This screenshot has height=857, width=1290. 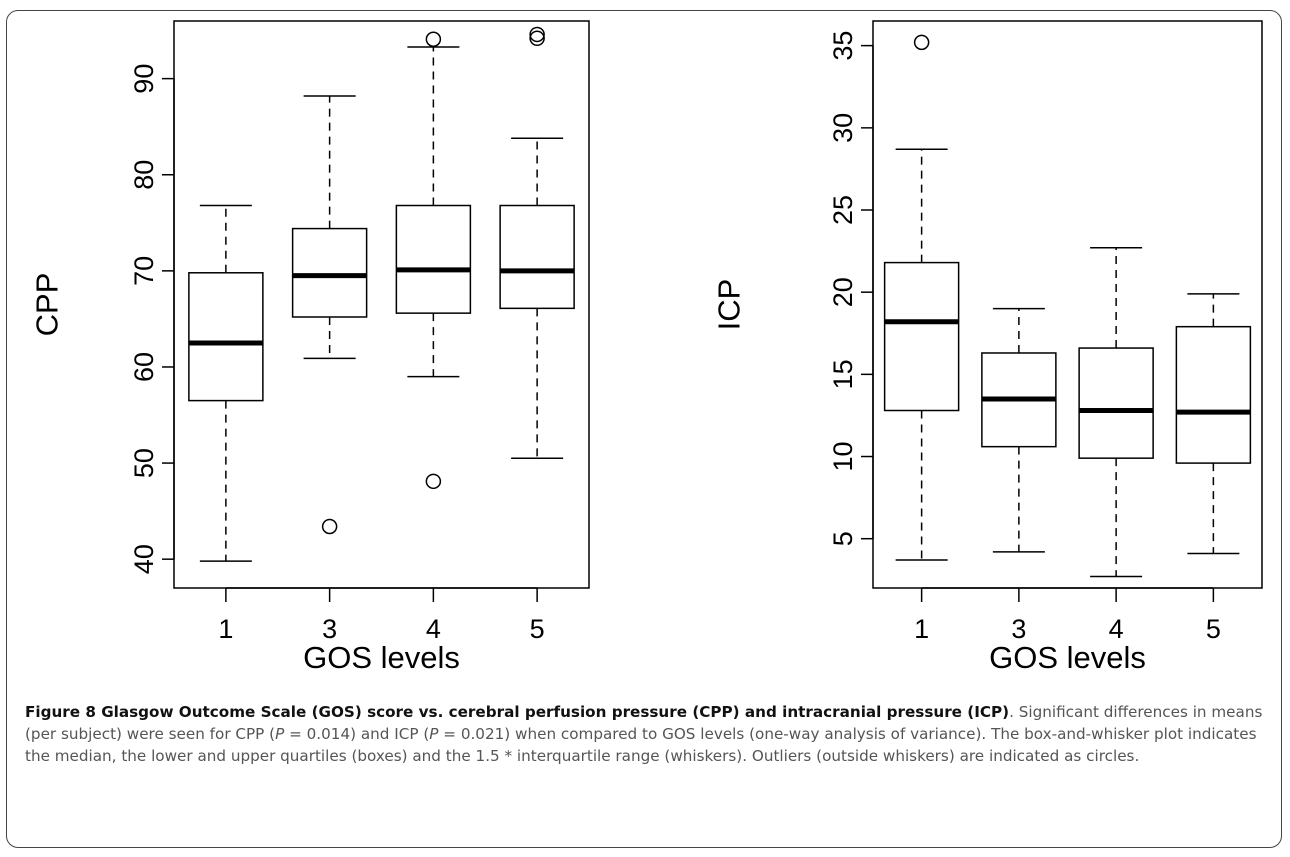 What do you see at coordinates (144, 463) in the screenshot?
I see `y-tick-label: 50` at bounding box center [144, 463].